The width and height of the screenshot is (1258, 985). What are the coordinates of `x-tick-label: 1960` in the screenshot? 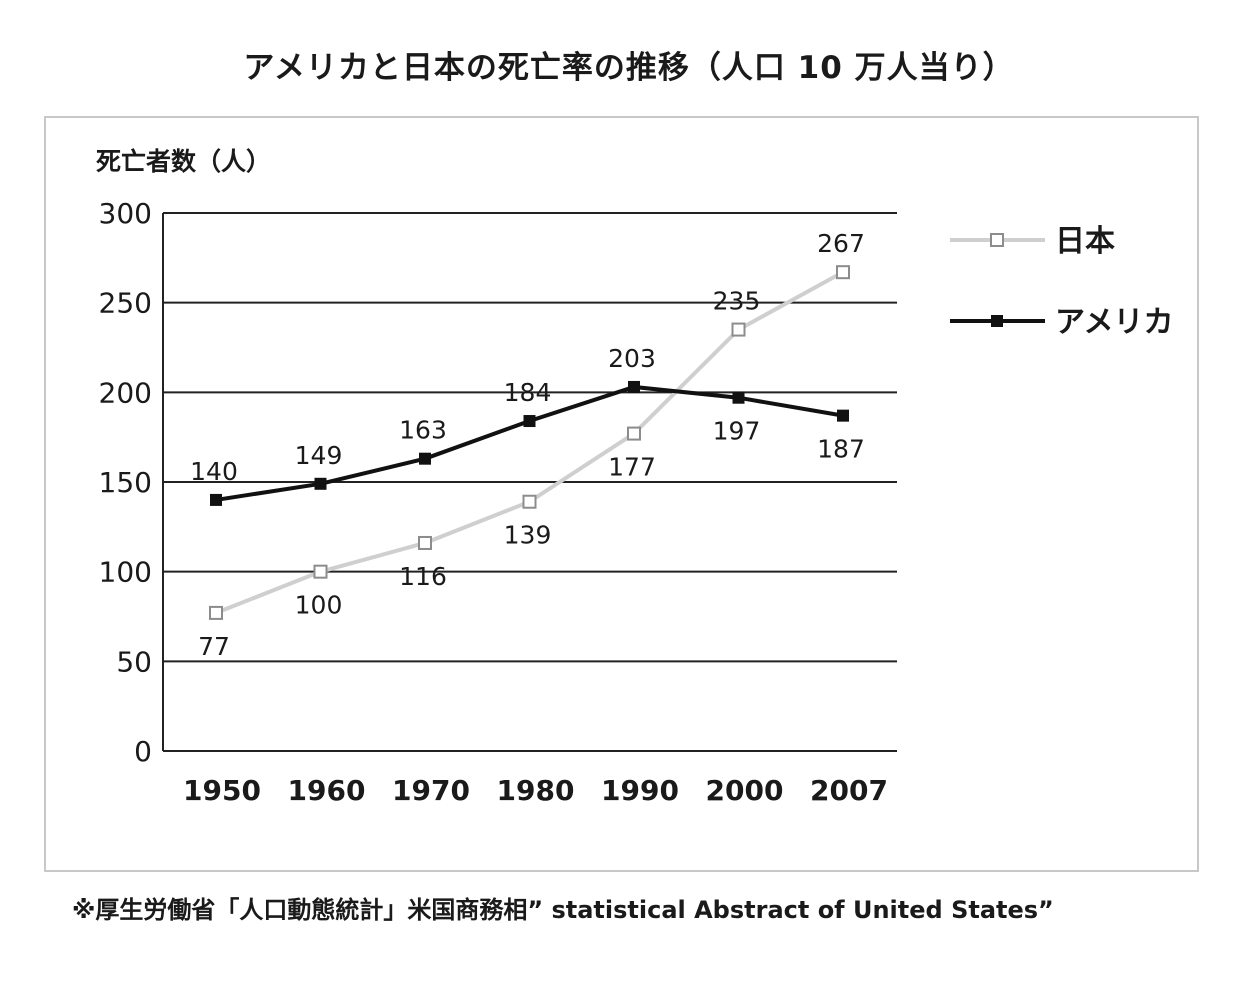 It's located at (327, 790).